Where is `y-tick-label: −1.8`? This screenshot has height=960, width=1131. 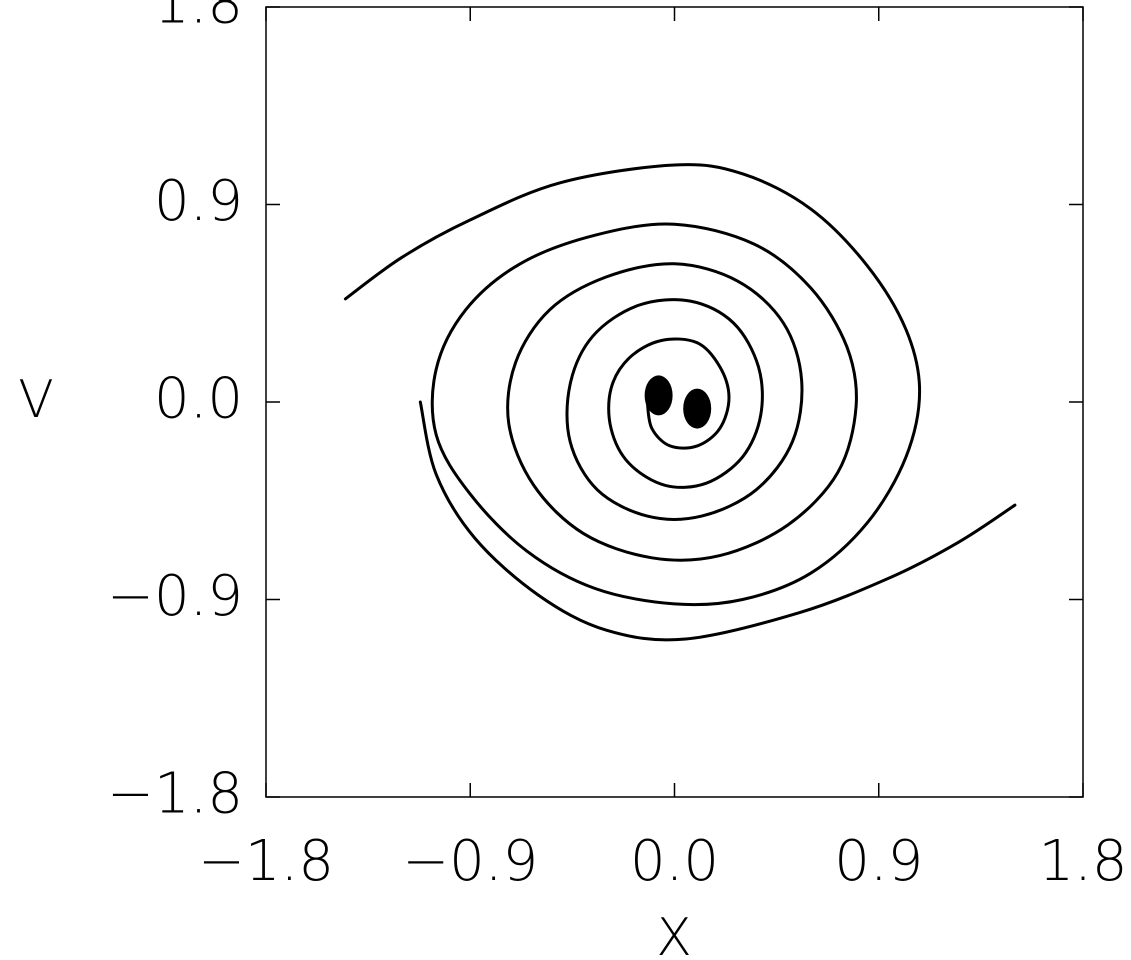
y-tick-label: −1.8 is located at coordinates (175, 793).